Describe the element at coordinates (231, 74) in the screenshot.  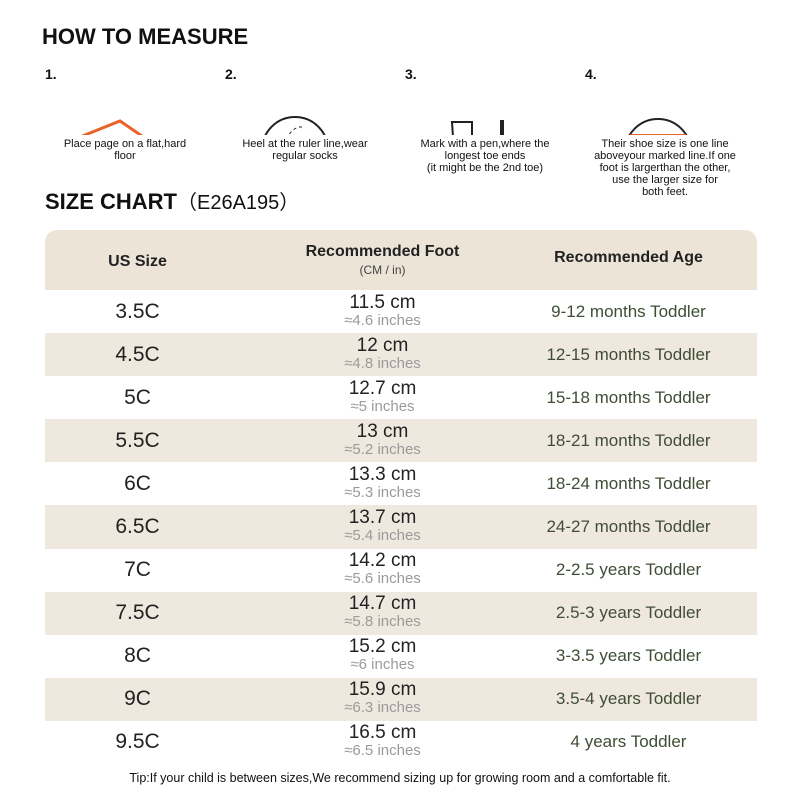
I see `step-number: 2.` at that location.